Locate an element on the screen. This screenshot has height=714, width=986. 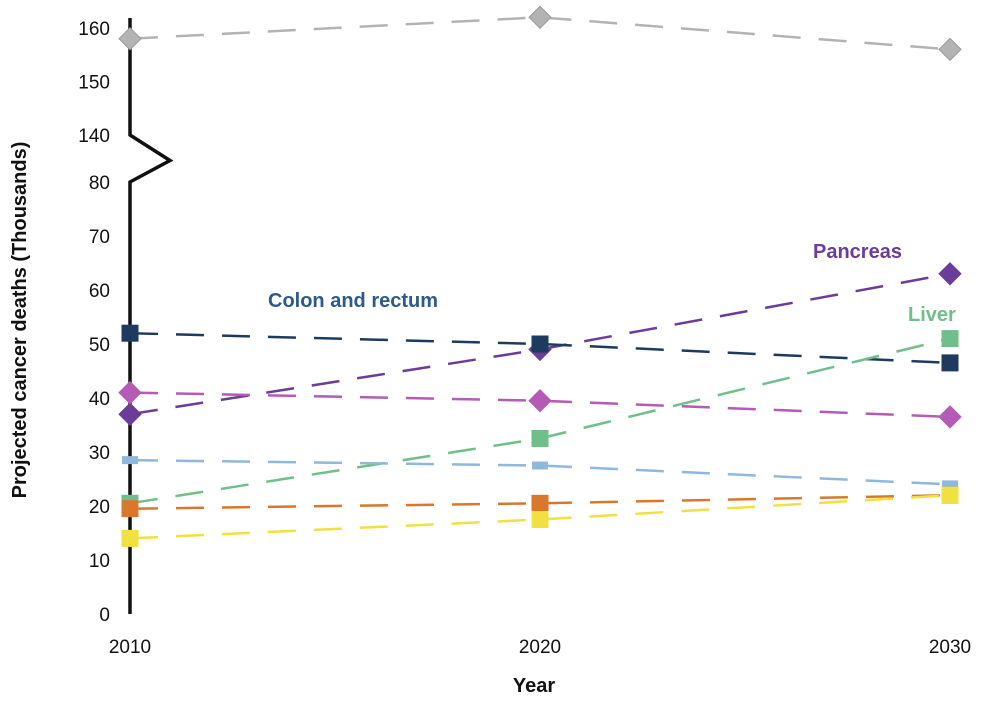
x-tick-label: 2010 is located at coordinates (130, 647).